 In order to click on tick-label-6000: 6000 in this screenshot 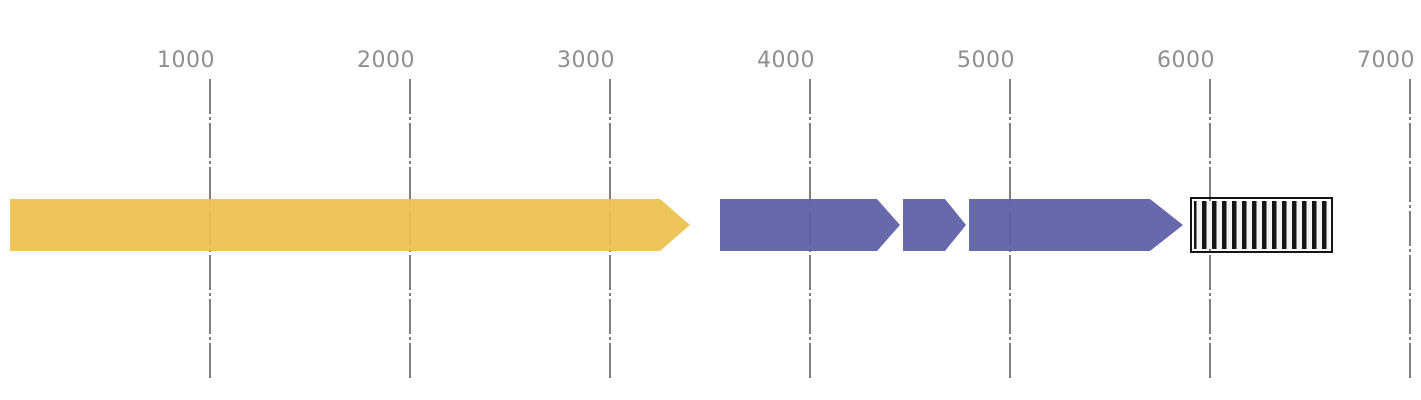, I will do `click(1186, 60)`.